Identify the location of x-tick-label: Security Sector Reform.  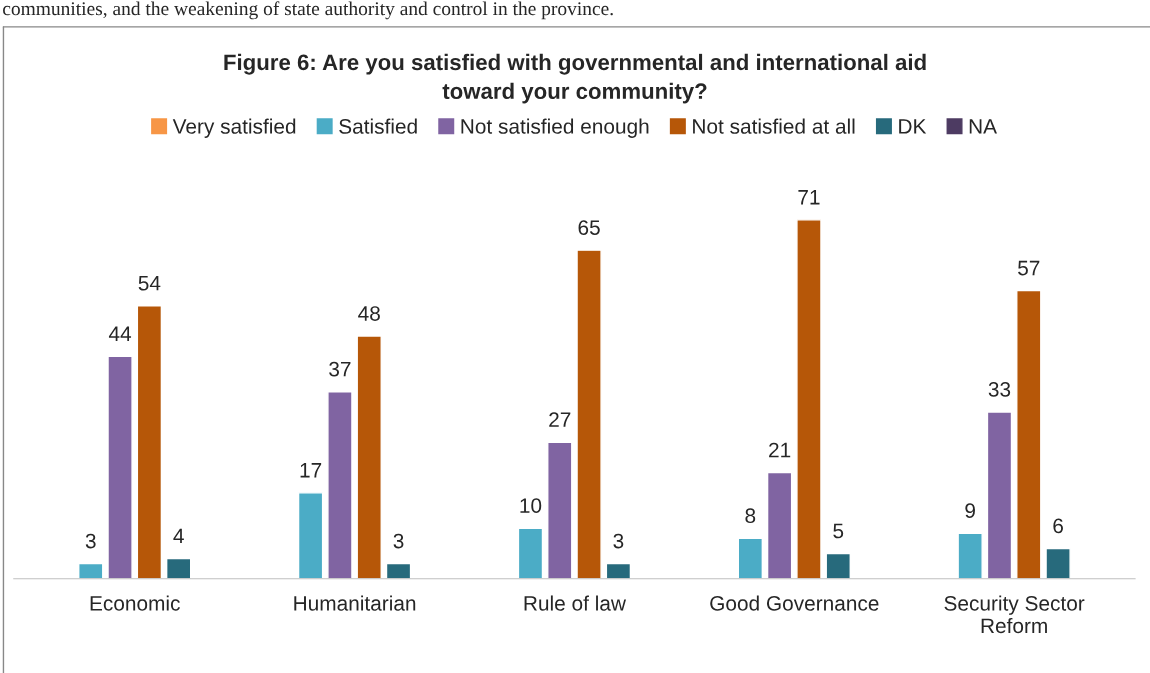
(1014, 614).